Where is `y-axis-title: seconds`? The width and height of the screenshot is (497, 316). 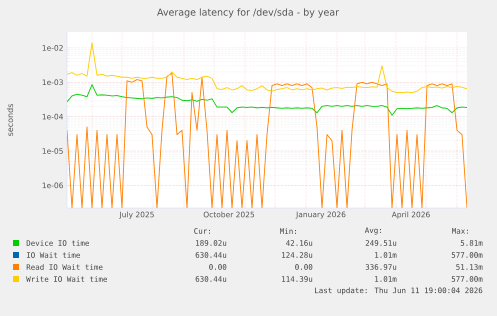 y-axis-title: seconds is located at coordinates (10, 120).